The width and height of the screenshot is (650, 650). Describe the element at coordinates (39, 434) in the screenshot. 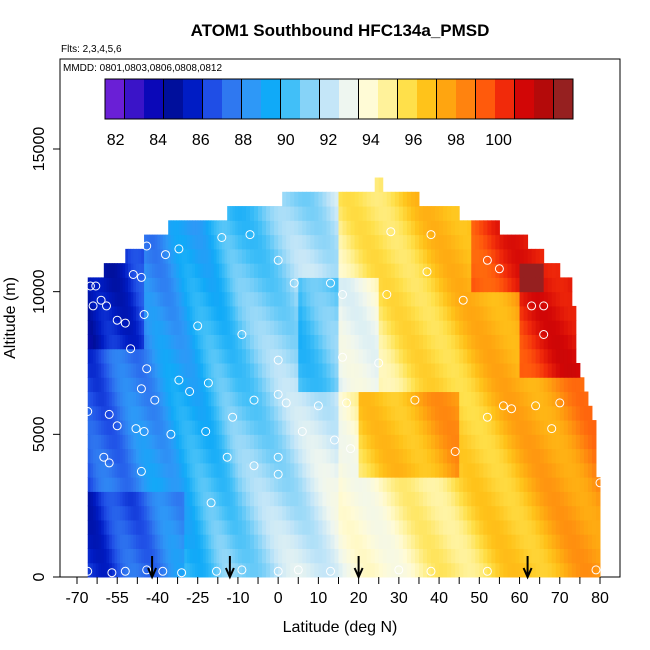

I see `y-tick-label: 5000` at that location.